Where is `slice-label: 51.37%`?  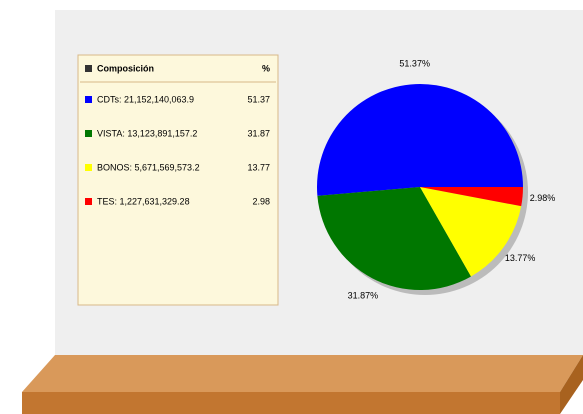
slice-label: 51.37% is located at coordinates (414, 63).